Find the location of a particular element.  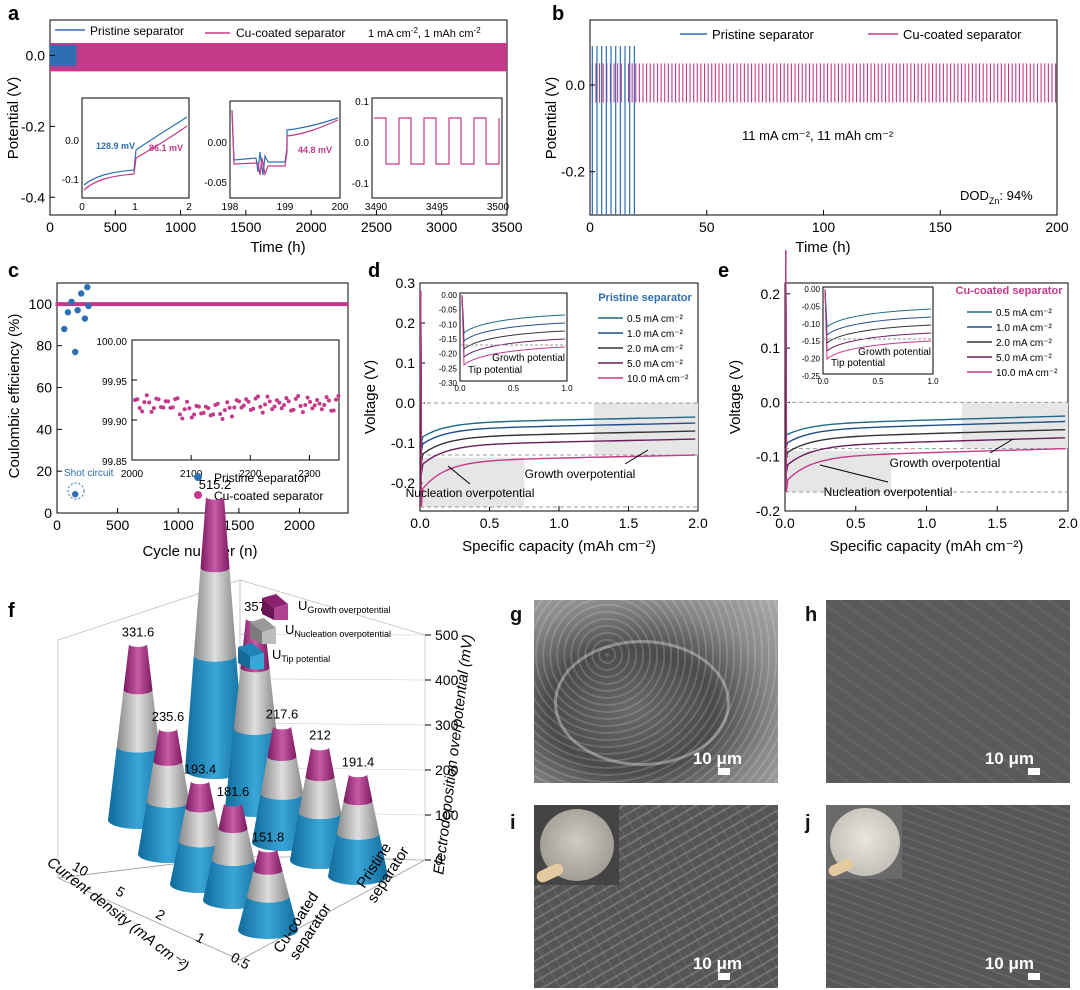

cone-cu-growth is located at coordinates (233, 818).